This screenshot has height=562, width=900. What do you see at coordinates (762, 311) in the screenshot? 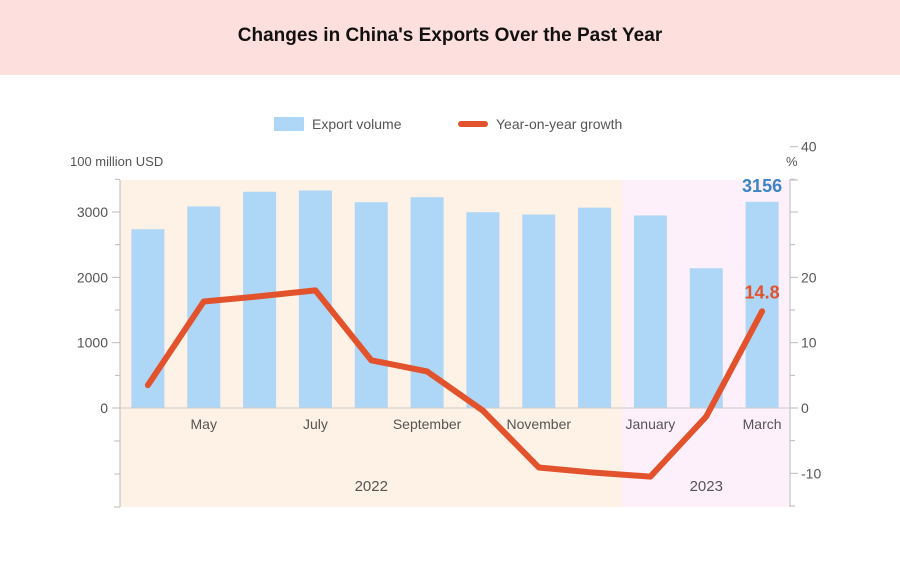
I see `growth-point-march` at bounding box center [762, 311].